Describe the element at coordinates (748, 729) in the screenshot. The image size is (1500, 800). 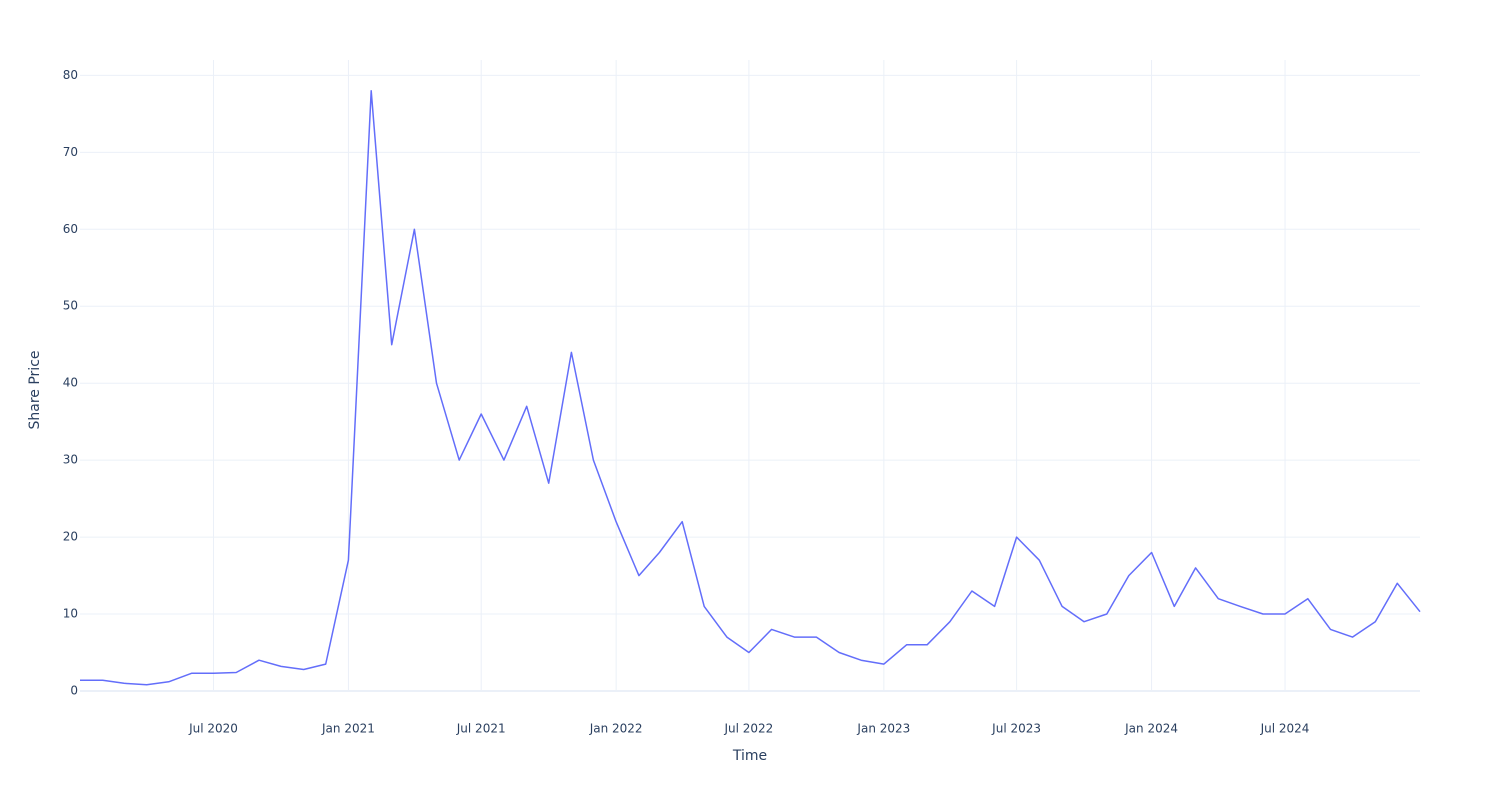
I see `x-tick-label: Jul 2022` at that location.